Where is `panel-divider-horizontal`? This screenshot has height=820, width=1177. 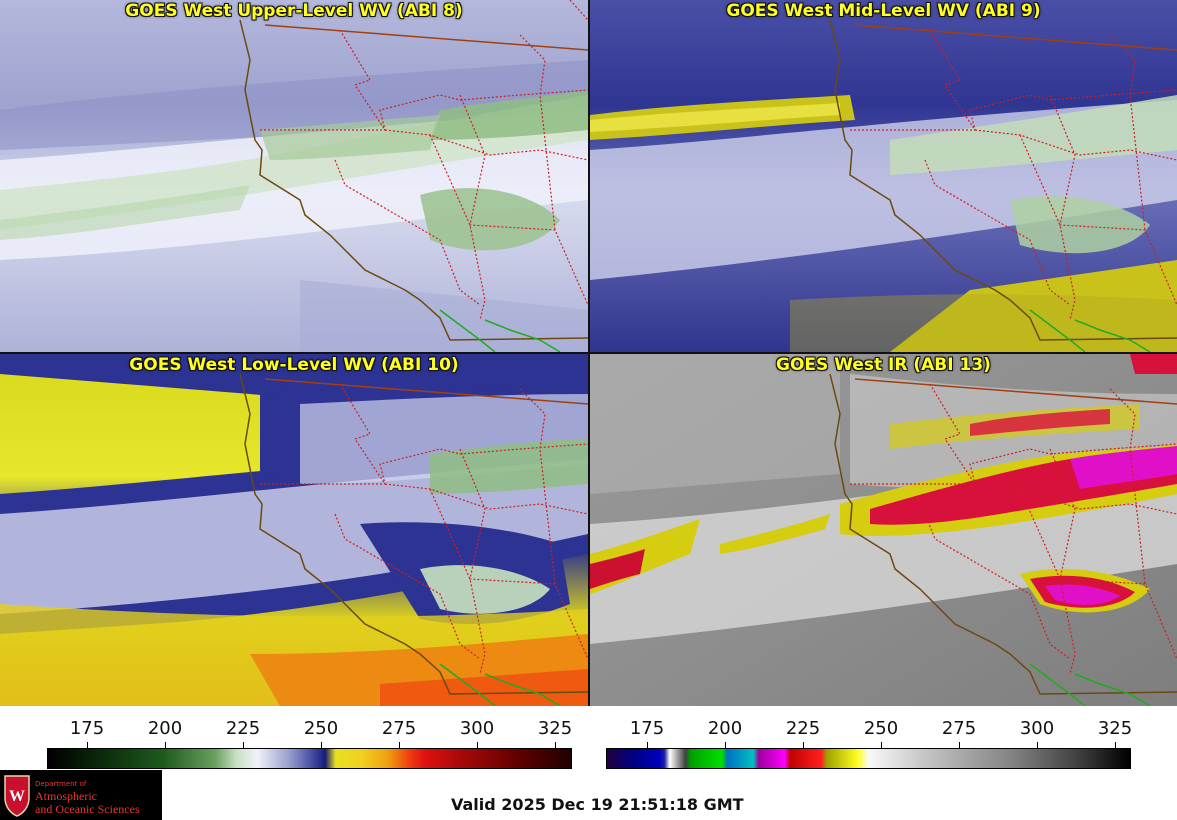 panel-divider-horizontal is located at coordinates (588, 353).